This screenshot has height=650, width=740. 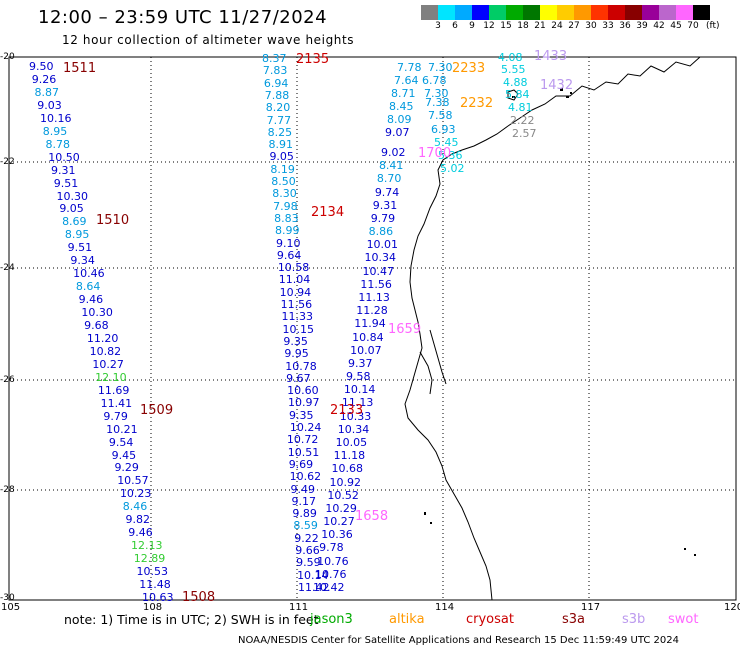 I want to click on wave-height-value: 9.54, so click(x=121, y=442).